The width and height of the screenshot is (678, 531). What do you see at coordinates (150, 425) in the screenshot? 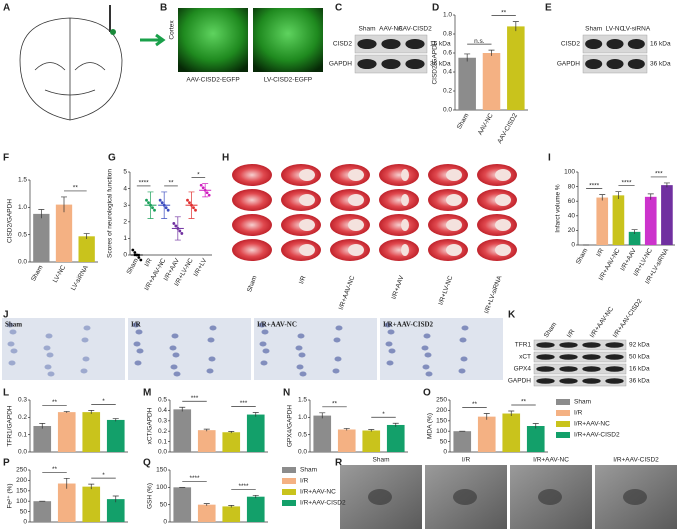
I see `y-axis-label: xCT/GAPDH` at bounding box center [150, 425].